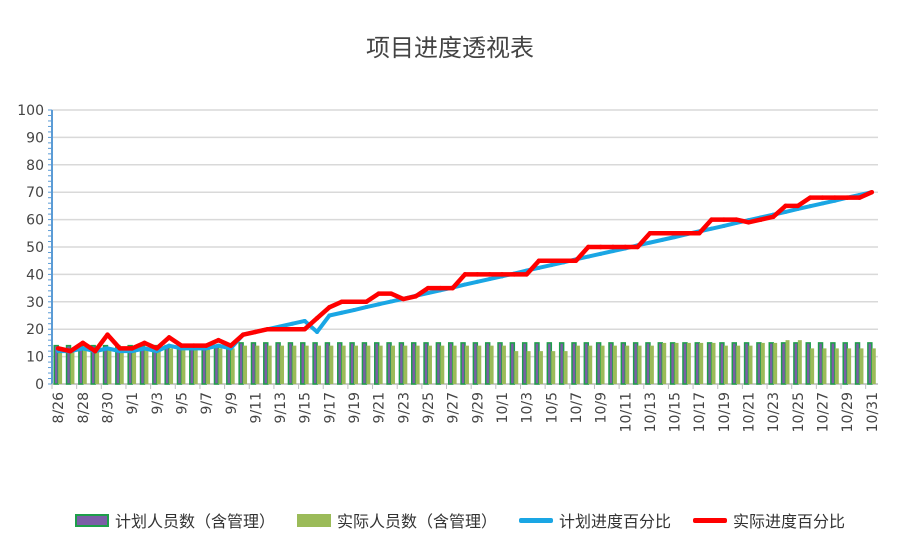  What do you see at coordinates (536, 520) in the screenshot?
I see `legend-swatch-planned-progress` at bounding box center [536, 520].